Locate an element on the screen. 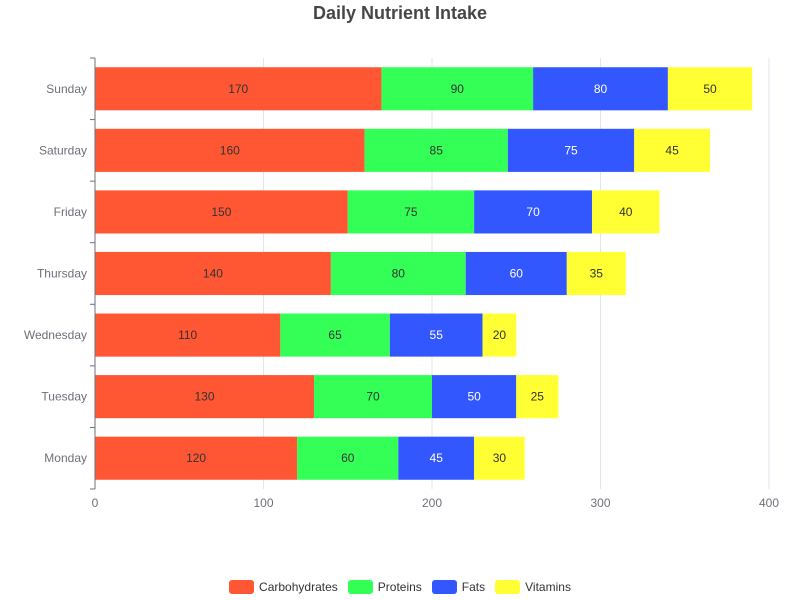 The image size is (800, 600). legend-item-fats: Fats is located at coordinates (458, 587).